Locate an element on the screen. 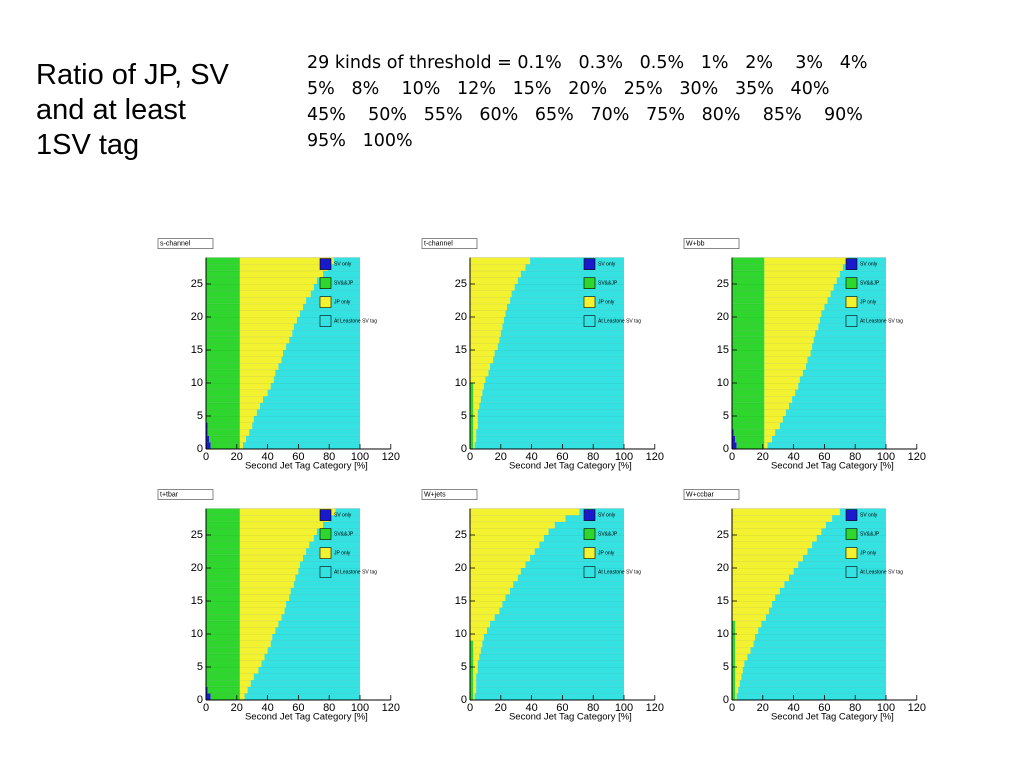  y-tick-label: 15 is located at coordinates (197, 350).